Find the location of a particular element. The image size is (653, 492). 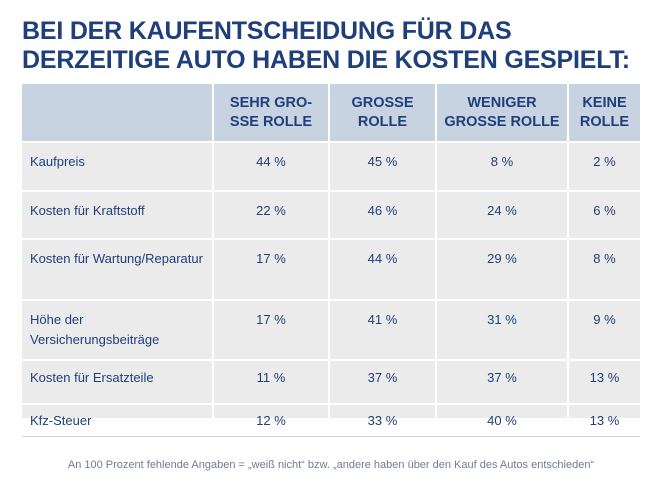

table-cell: 22 % is located at coordinates (270, 214).